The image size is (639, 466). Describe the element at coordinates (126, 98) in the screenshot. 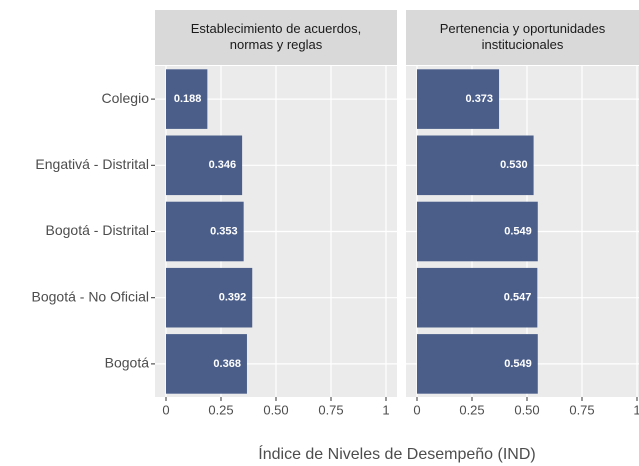

I see `y-tick-label: Colegio` at that location.